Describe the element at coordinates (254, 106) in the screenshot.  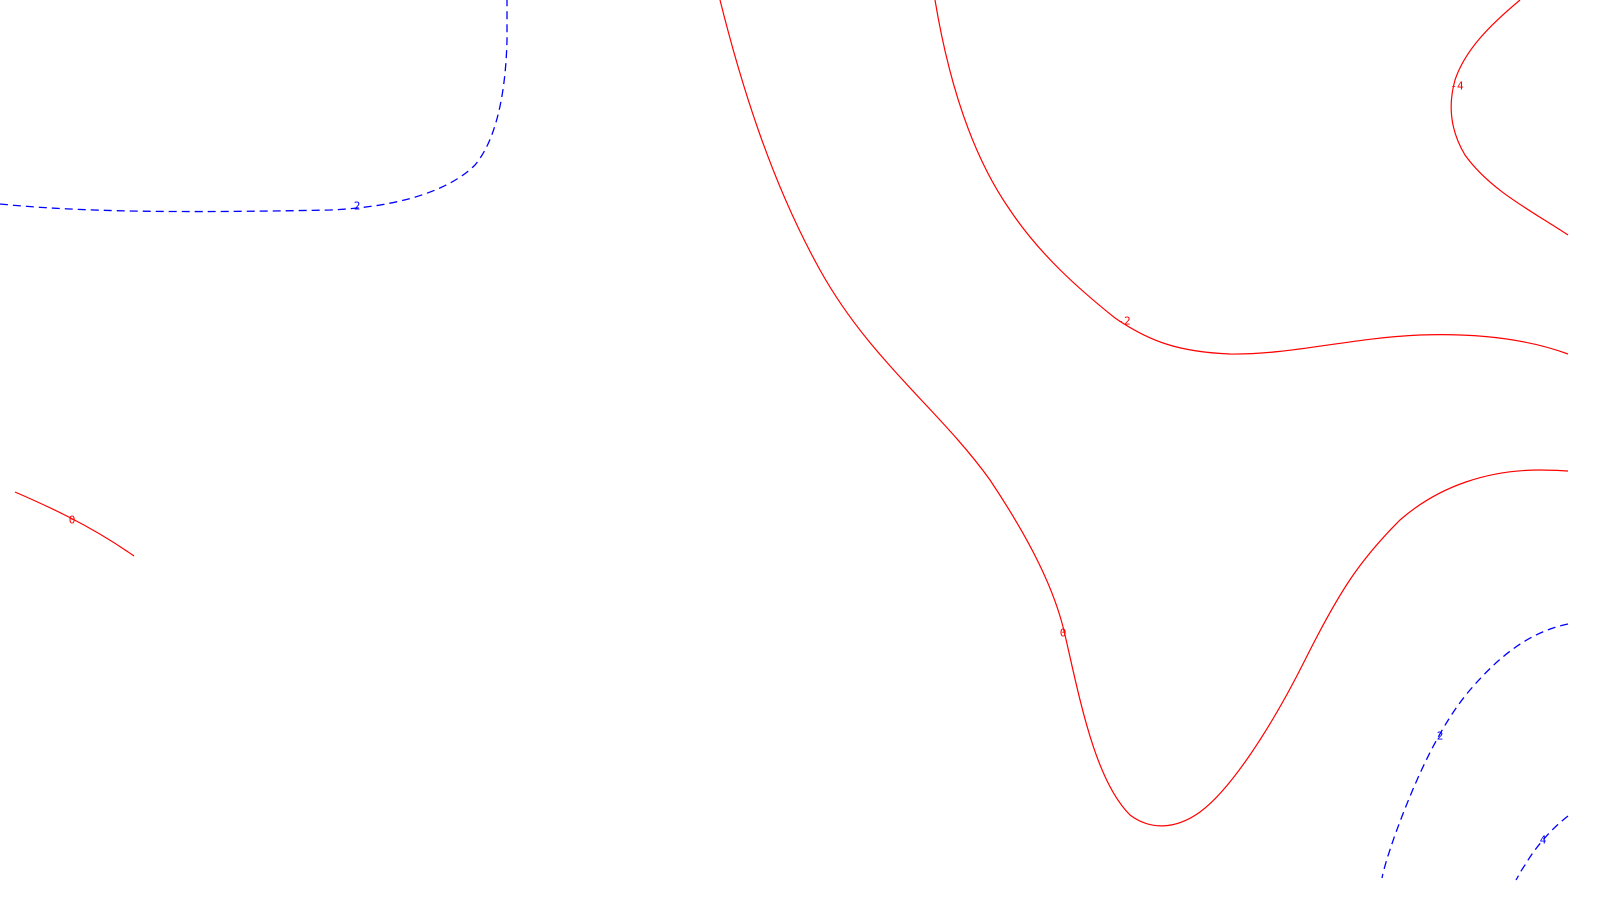
I see `contour-line-pos2-top-left` at that location.